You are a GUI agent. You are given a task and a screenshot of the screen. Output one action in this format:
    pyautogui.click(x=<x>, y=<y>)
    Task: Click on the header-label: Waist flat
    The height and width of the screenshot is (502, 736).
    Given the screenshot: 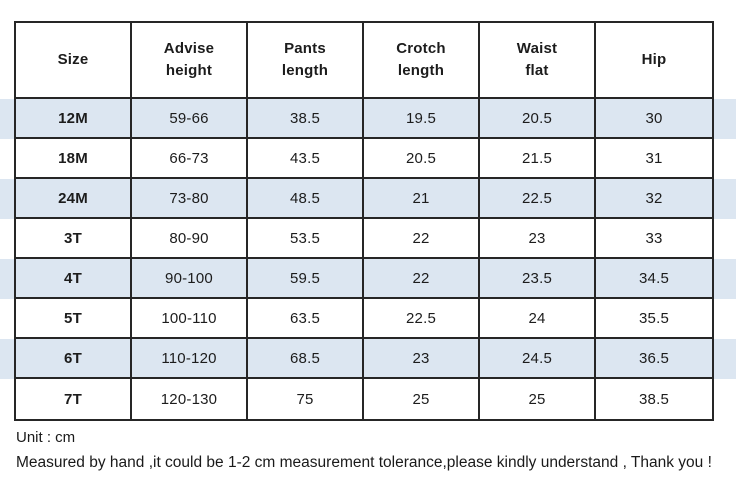 What is the action you would take?
    pyautogui.click(x=537, y=59)
    